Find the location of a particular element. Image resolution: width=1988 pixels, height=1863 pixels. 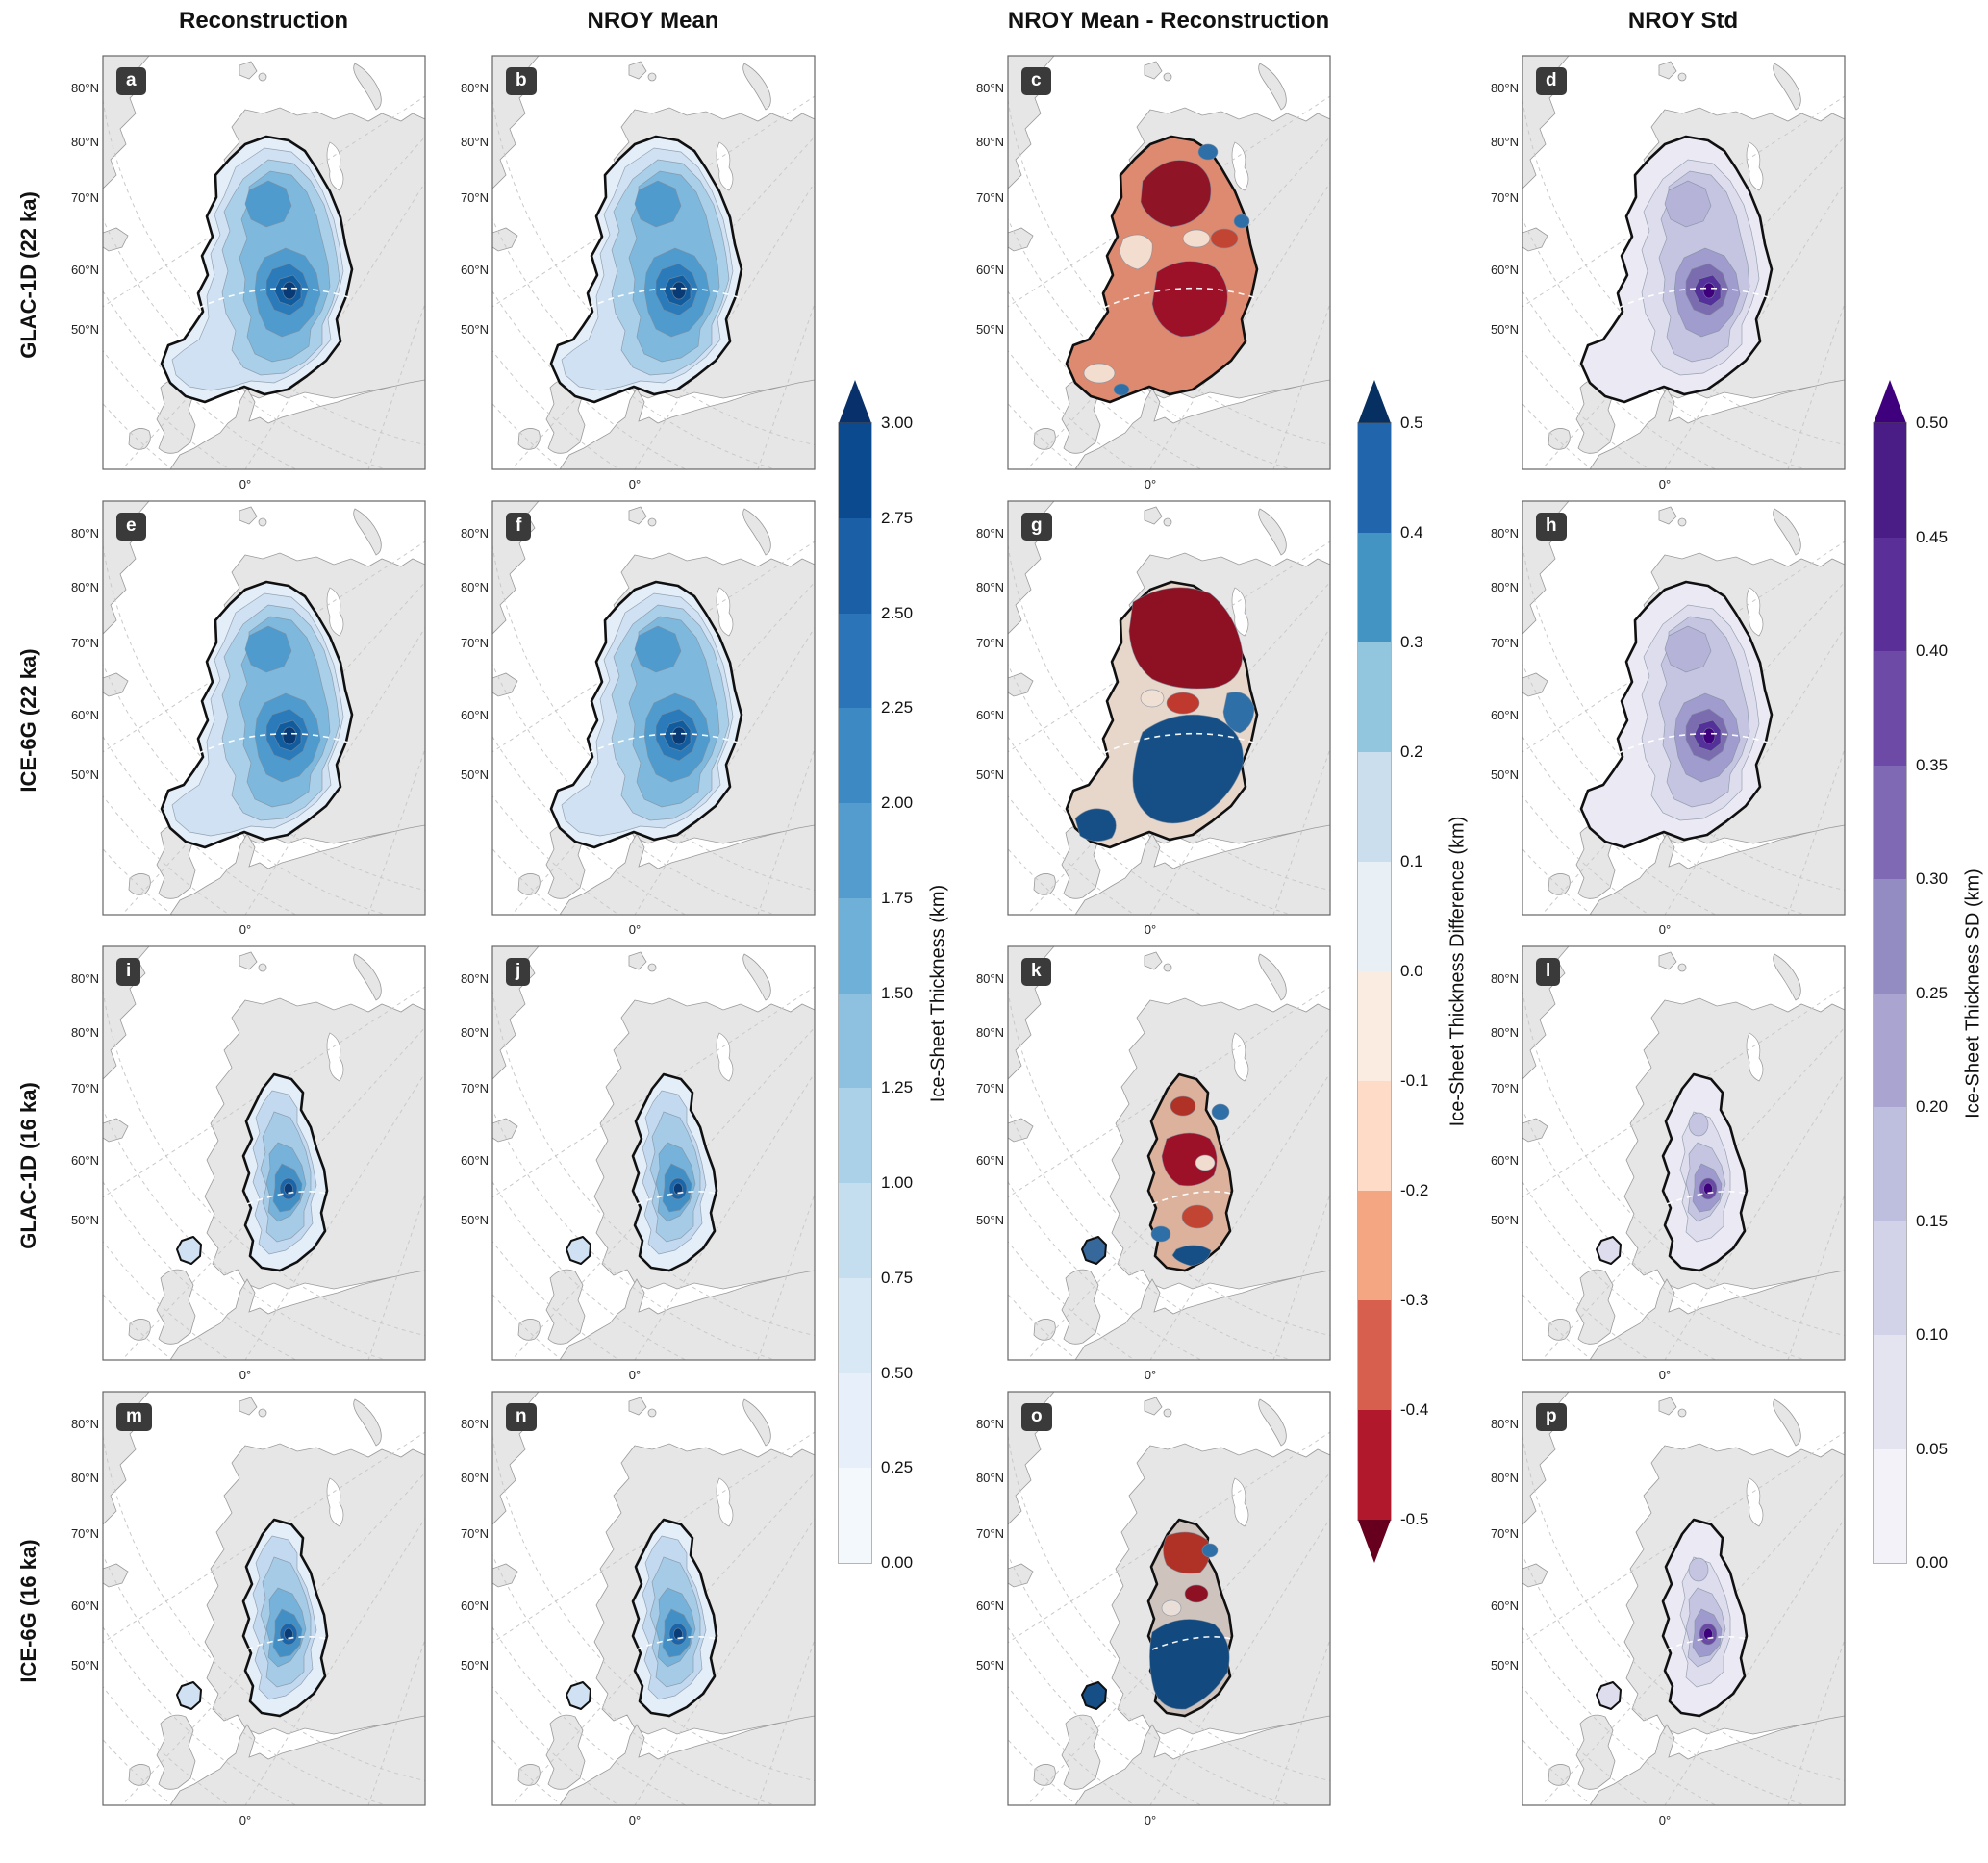

colorbar-tick-label: 0.4 is located at coordinates (1411, 532).